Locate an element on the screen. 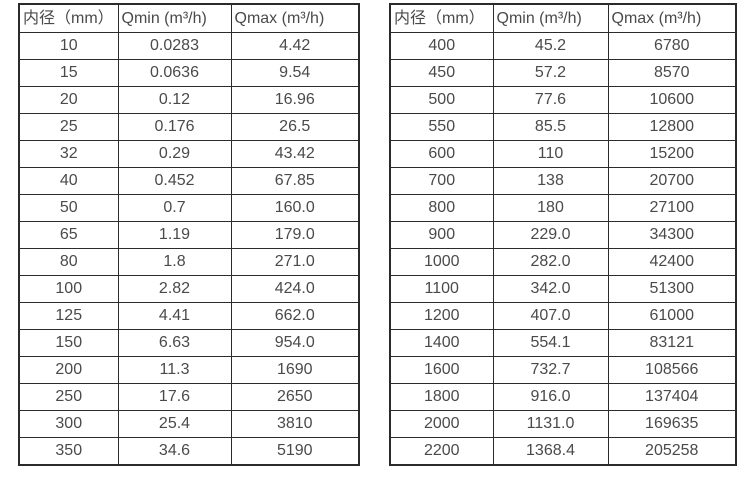  table-cell: 12800 is located at coordinates (672, 127).